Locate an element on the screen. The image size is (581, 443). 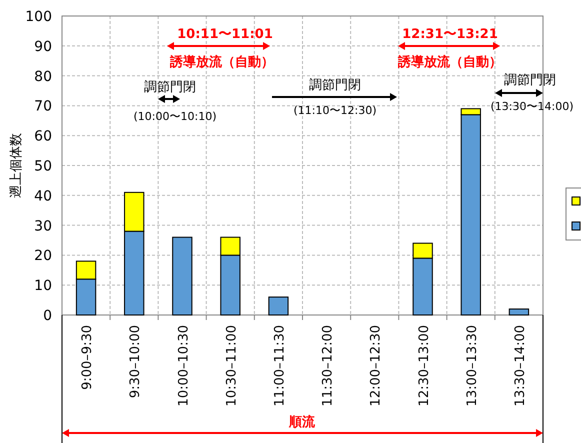
y-axis-title: 遡上個体数 is located at coordinates (16, 165).